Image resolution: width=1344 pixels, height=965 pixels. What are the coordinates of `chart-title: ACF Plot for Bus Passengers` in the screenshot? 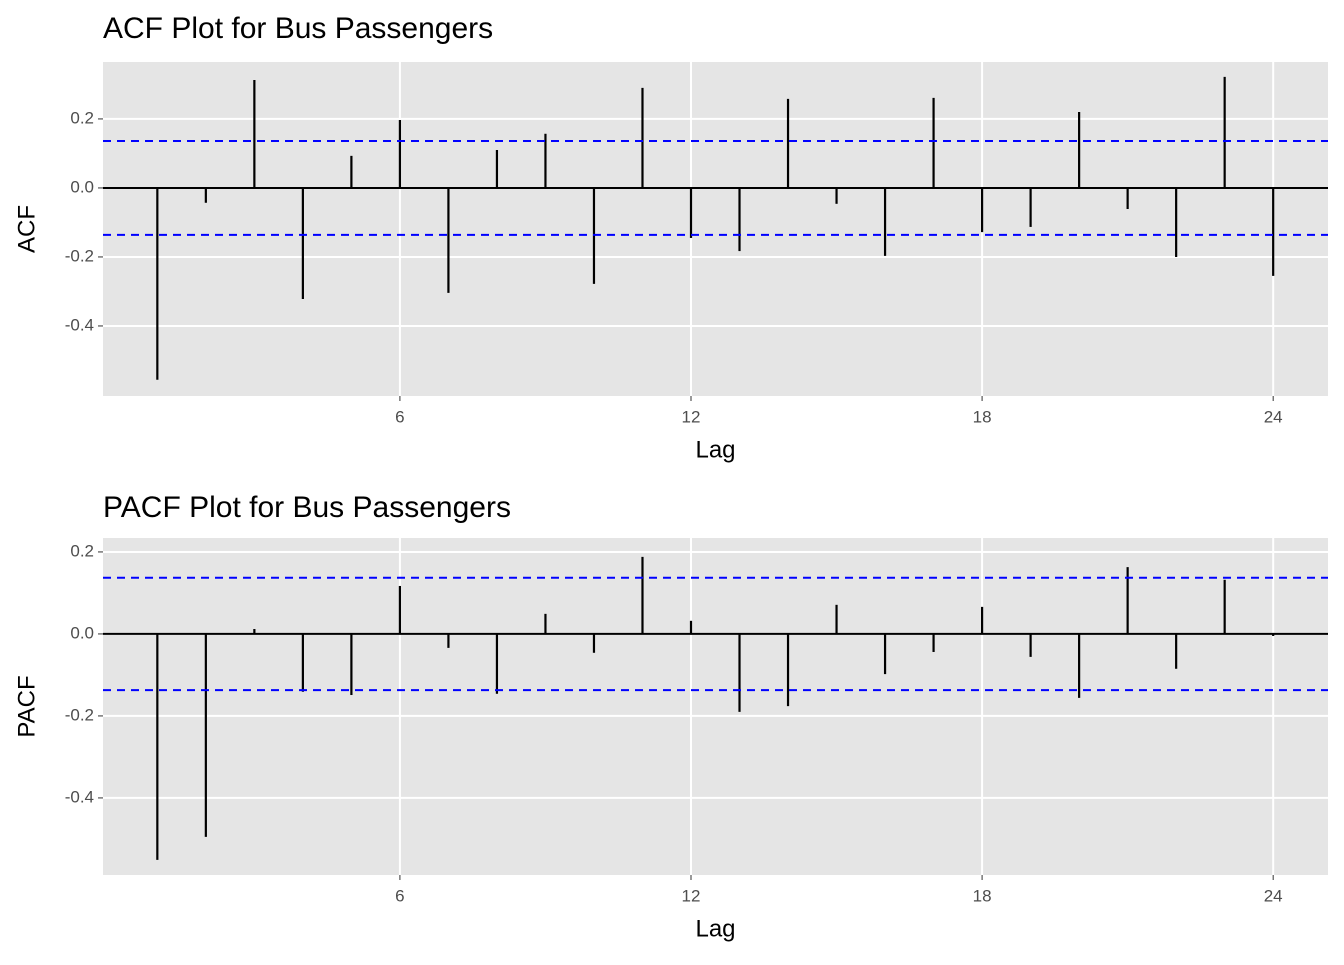 It's located at (298, 28).